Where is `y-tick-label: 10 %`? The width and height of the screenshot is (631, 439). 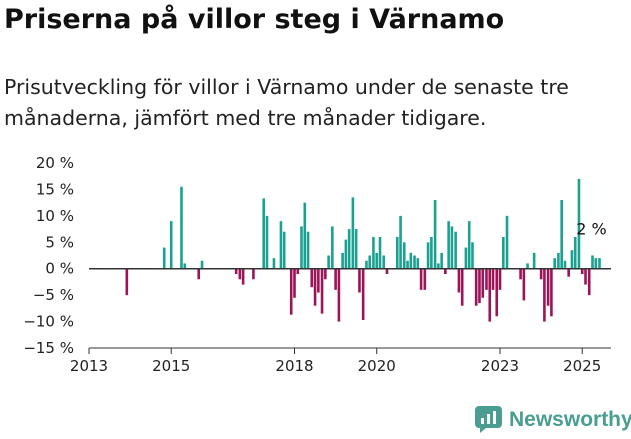 y-tick-label: 10 % is located at coordinates (55, 216).